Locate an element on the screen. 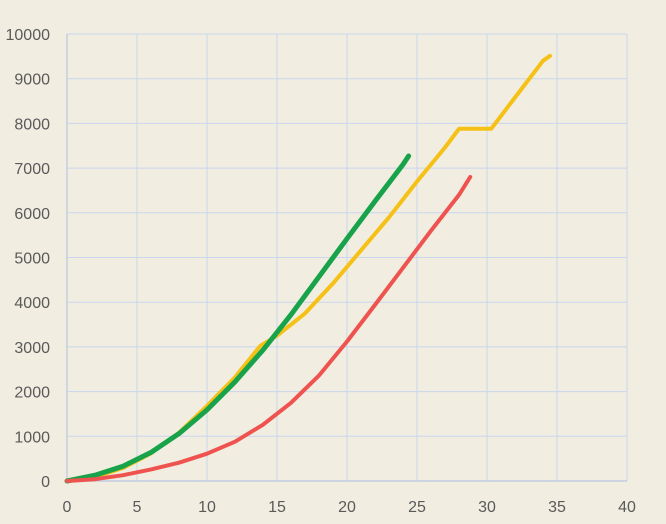 The width and height of the screenshot is (666, 524). y-tick-label: 0 is located at coordinates (45, 482).